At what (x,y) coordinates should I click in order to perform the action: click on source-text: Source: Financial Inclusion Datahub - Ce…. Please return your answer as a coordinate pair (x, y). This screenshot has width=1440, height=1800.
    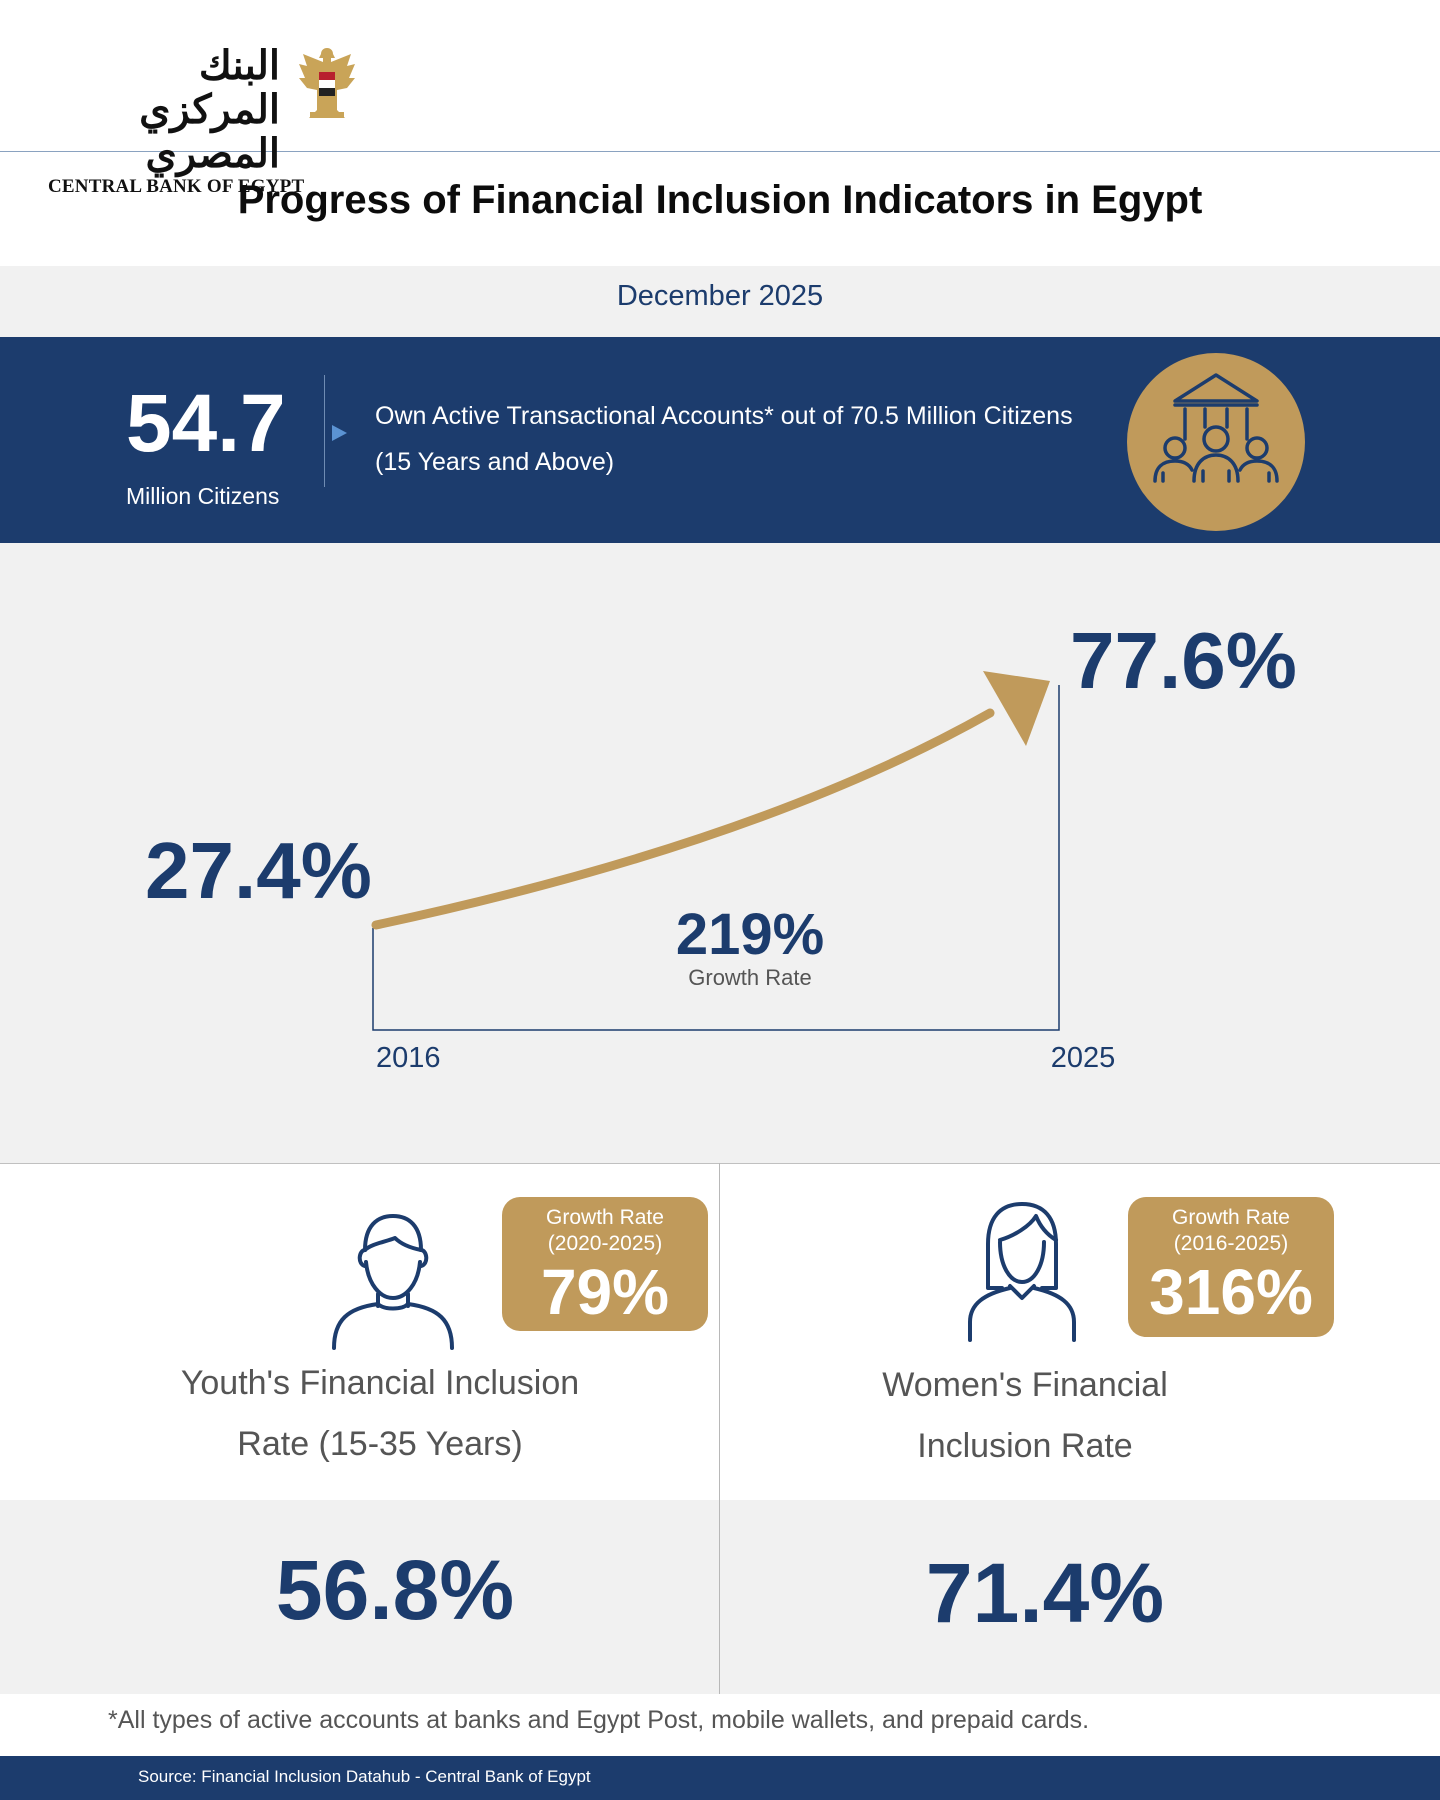
    Looking at the image, I should click on (364, 1776).